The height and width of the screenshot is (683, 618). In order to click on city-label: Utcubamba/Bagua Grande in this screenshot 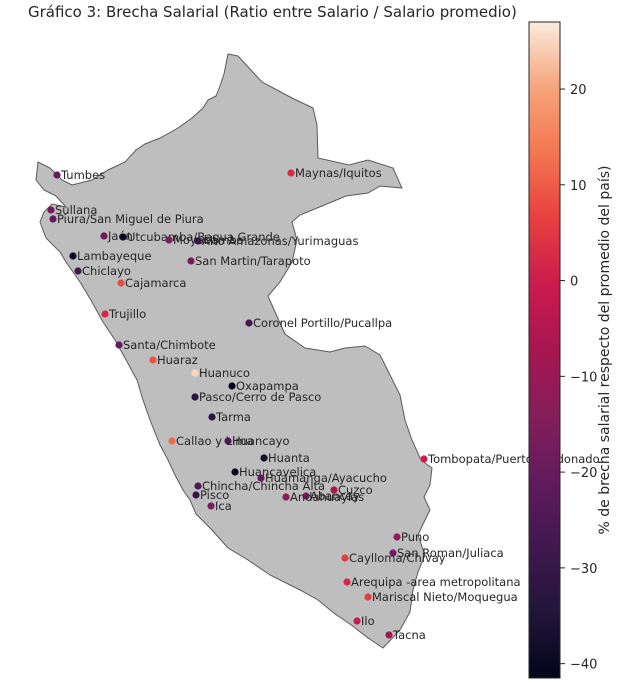, I will do `click(203, 237)`.